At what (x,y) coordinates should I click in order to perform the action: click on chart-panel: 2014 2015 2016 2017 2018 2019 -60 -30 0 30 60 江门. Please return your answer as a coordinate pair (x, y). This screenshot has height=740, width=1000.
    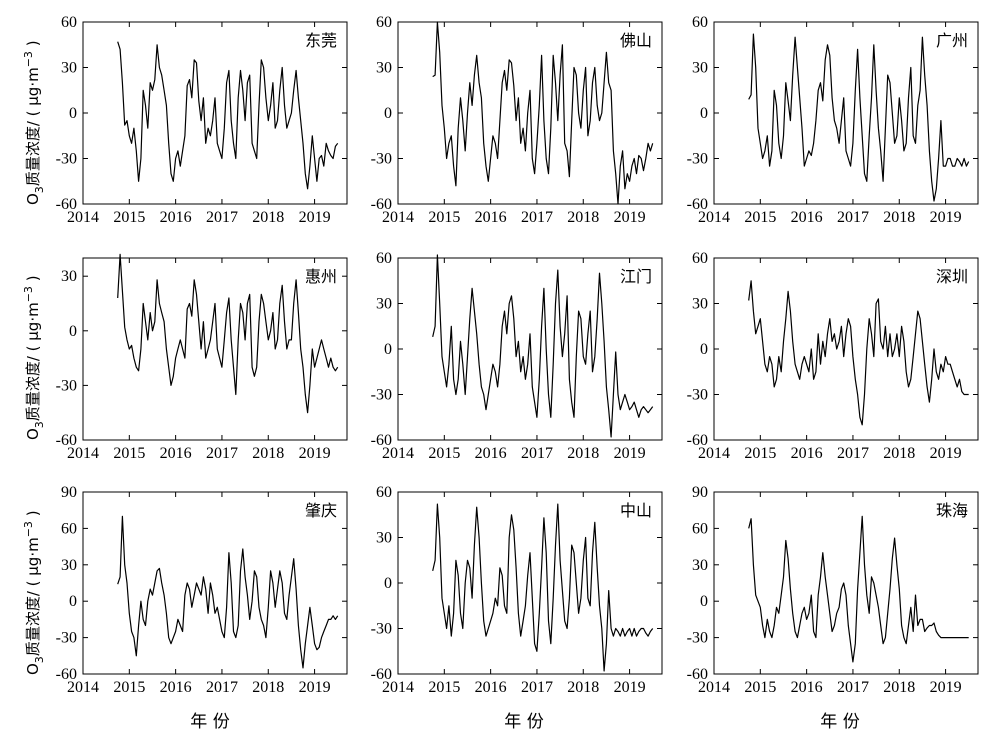
    Looking at the image, I should click on (517, 356).